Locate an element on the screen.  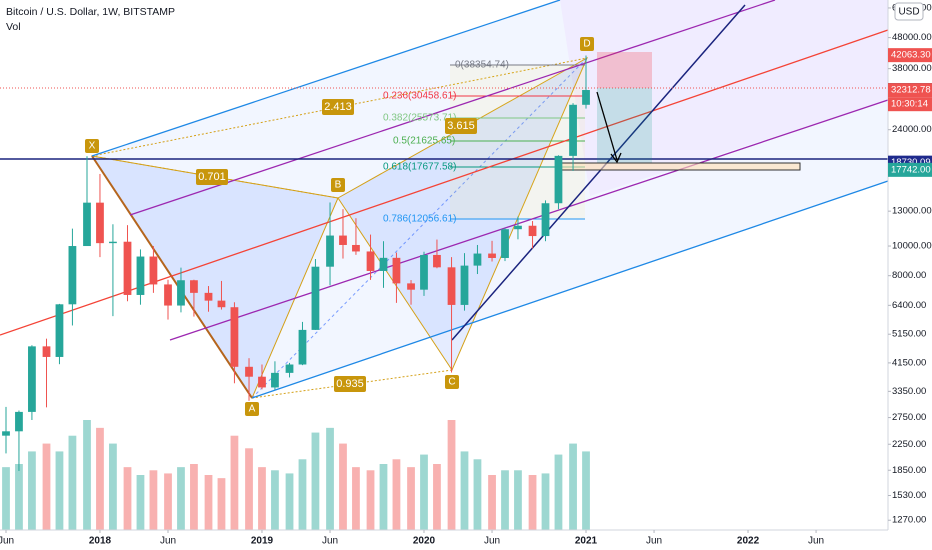
leg-xa is located at coordinates (172, 277).